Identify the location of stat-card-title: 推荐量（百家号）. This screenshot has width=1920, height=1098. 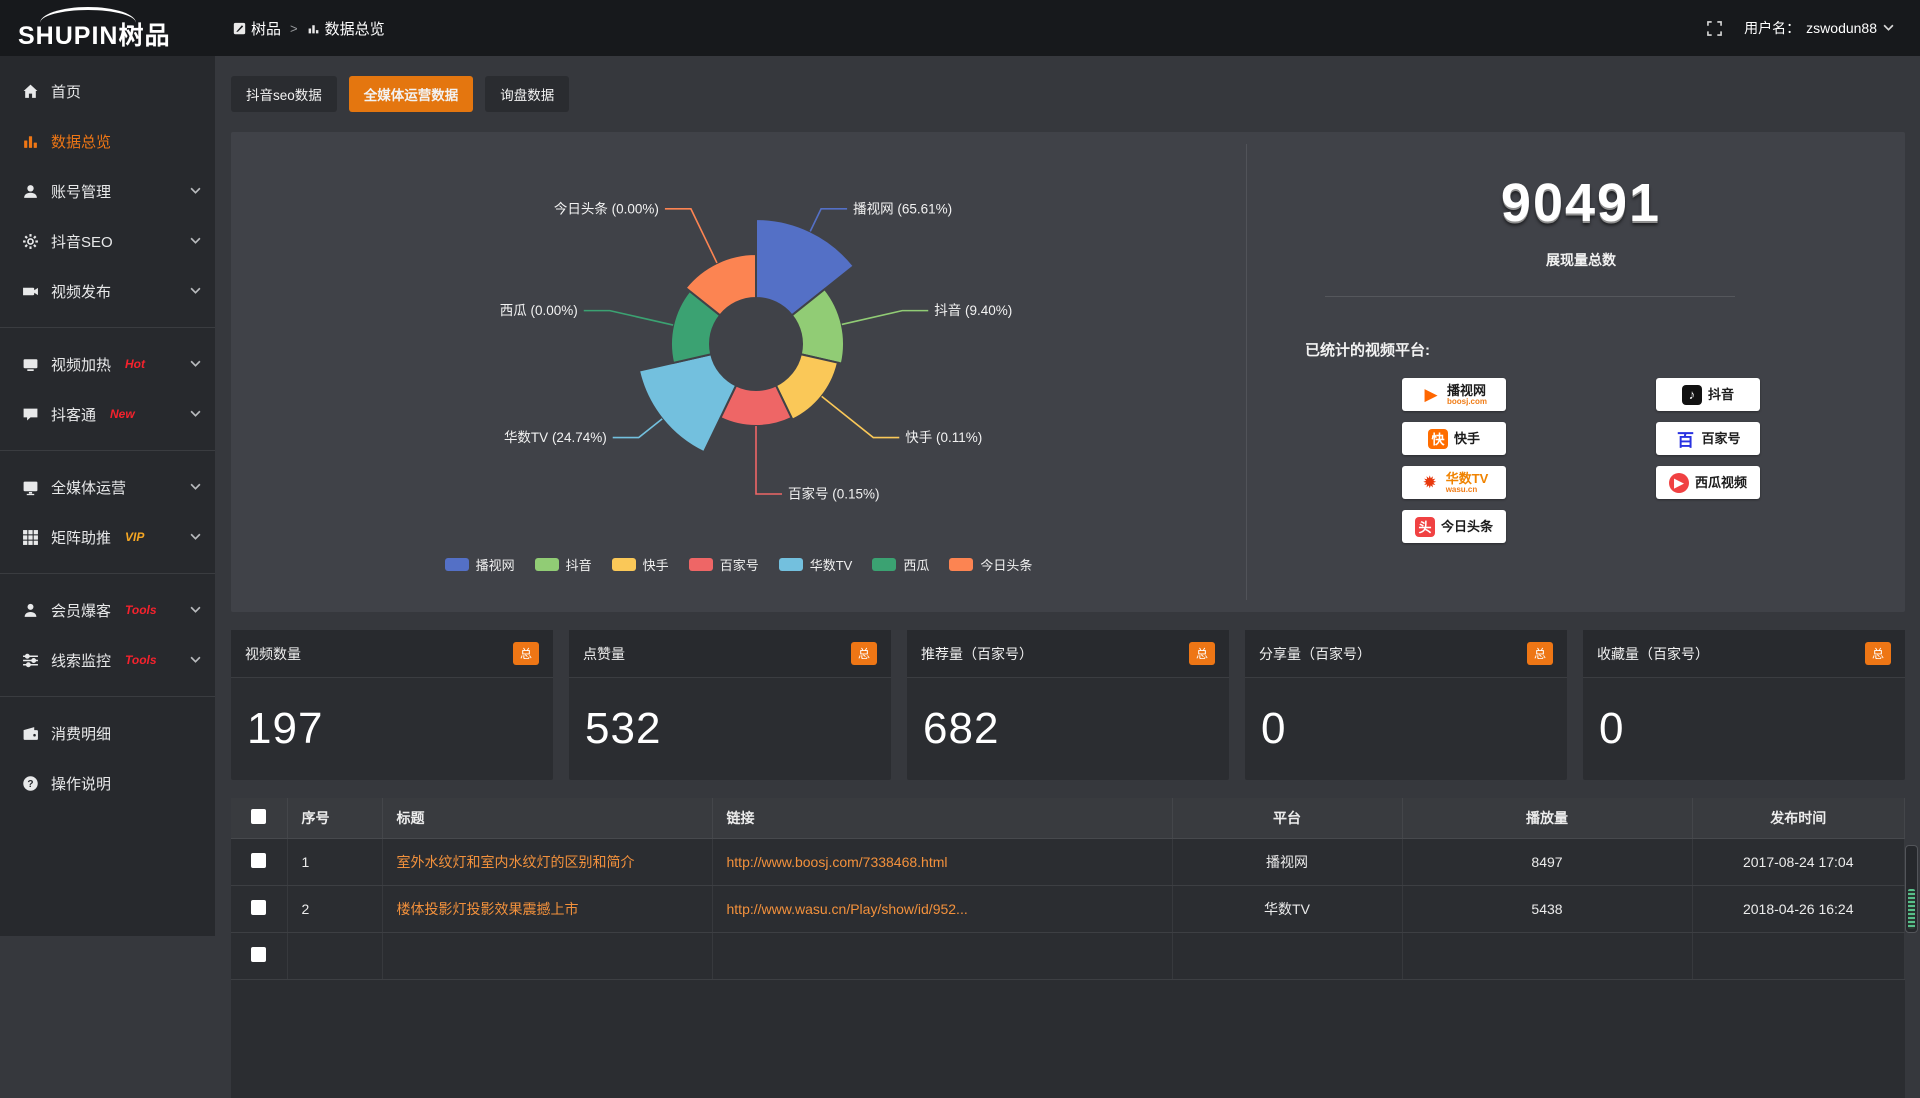
(977, 653).